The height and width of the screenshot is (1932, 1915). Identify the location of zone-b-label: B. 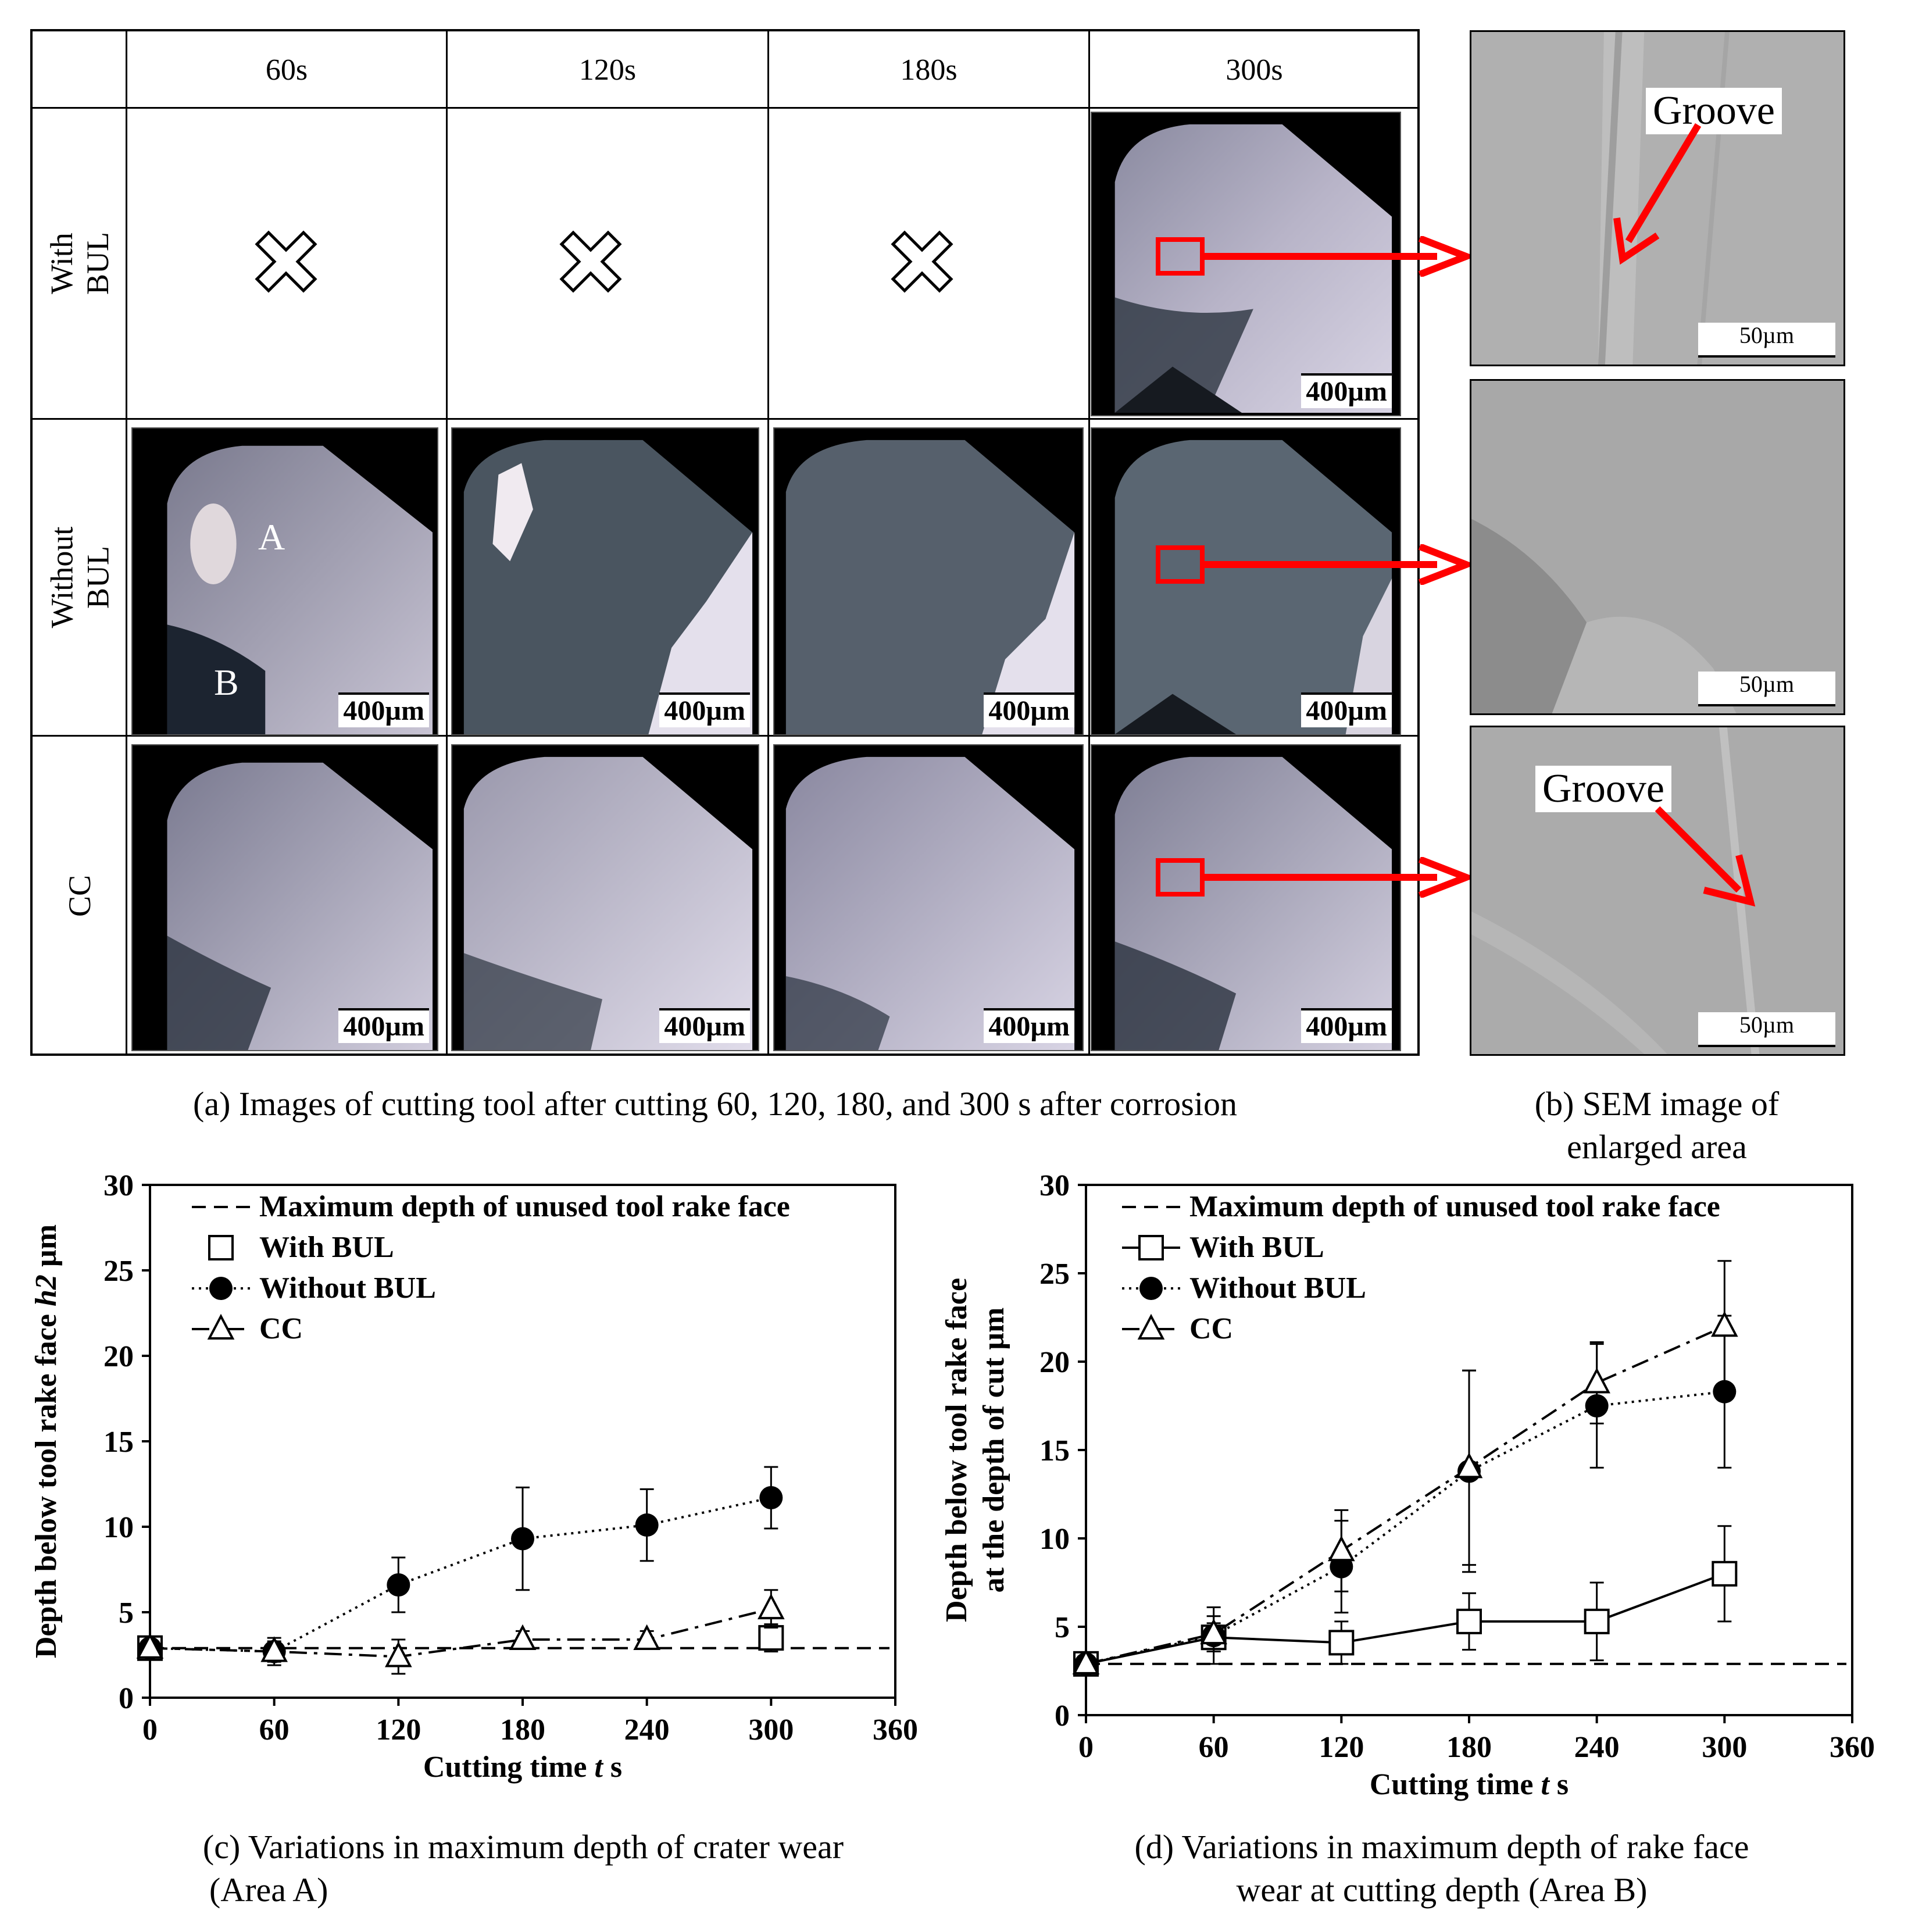
(227, 682).